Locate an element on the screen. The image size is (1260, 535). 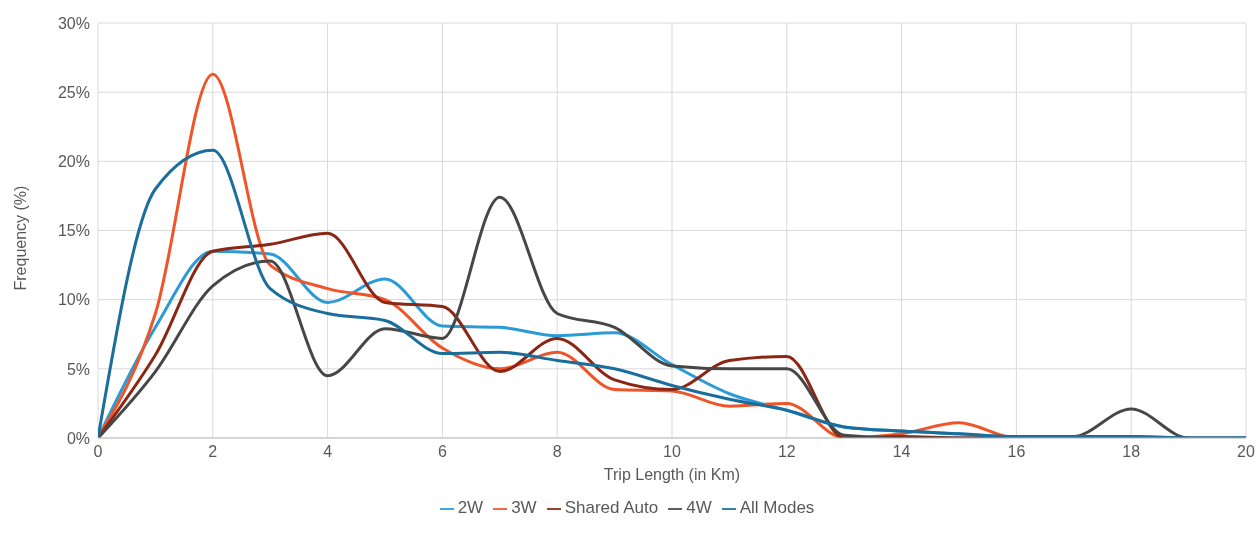
legend-label: 3W is located at coordinates (524, 507).